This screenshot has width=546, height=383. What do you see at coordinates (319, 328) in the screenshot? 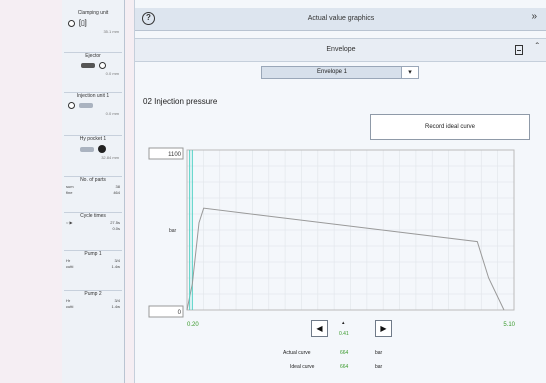
I see `cursor-left-button: ◀` at bounding box center [319, 328].